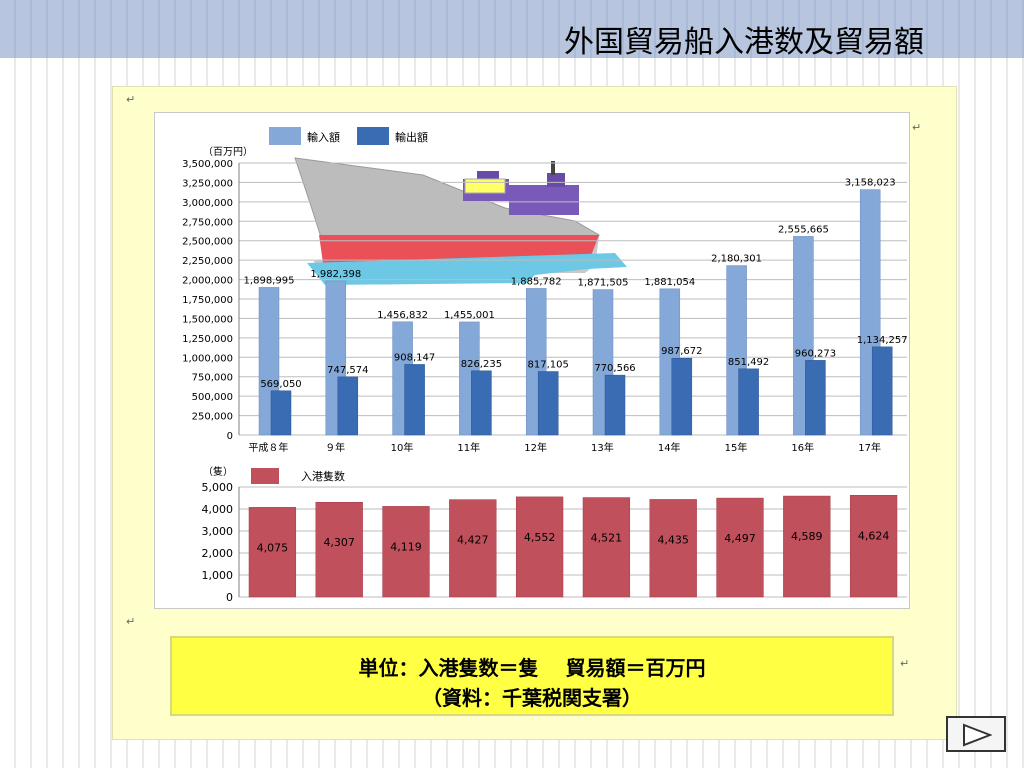  What do you see at coordinates (669, 282) in the screenshot?
I see `import-value-label: 1,881,054` at bounding box center [669, 282].